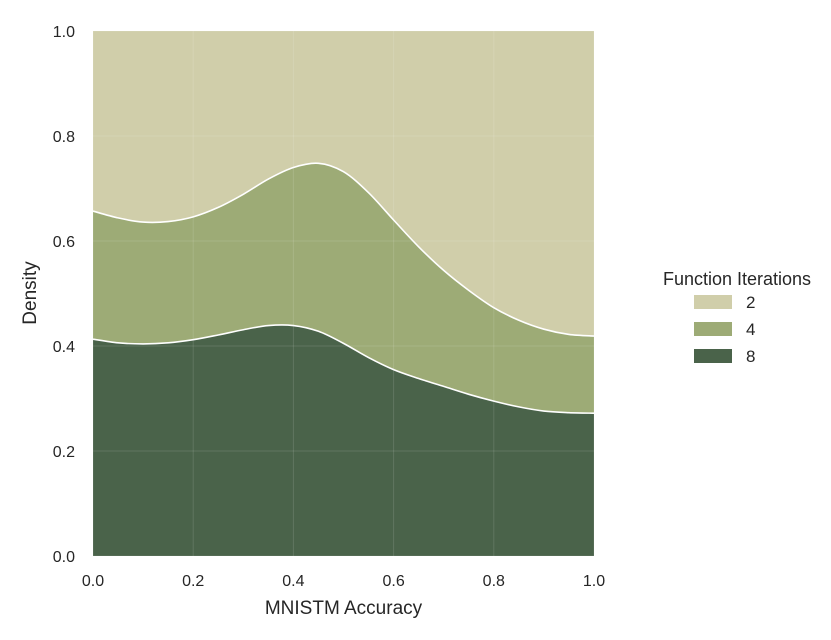 The height and width of the screenshot is (640, 831). I want to click on y-axis-label: Density, so click(30, 293).